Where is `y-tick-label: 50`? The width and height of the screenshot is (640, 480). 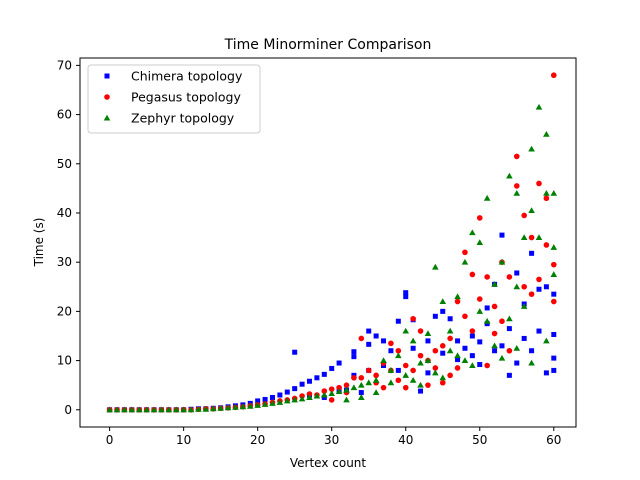
y-tick-label: 50 is located at coordinates (64, 164).